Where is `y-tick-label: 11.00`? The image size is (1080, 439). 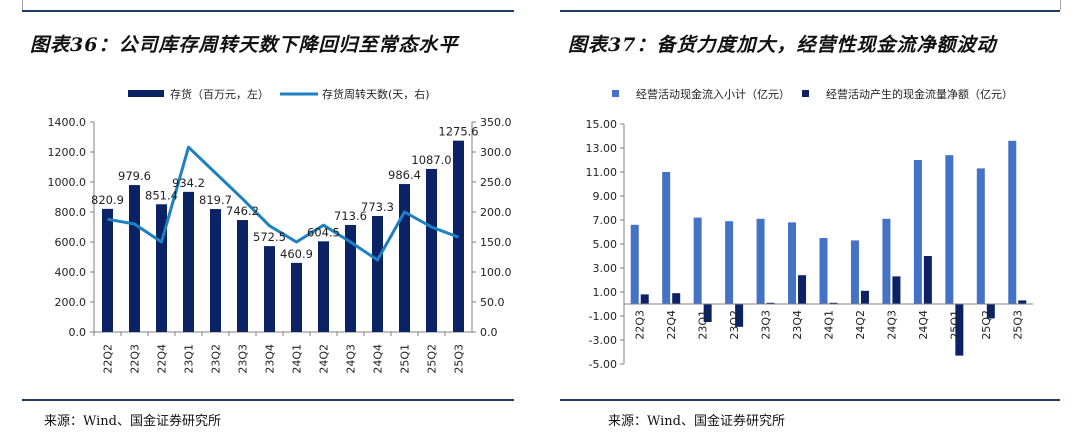
y-tick-label: 11.00 is located at coordinates (602, 172).